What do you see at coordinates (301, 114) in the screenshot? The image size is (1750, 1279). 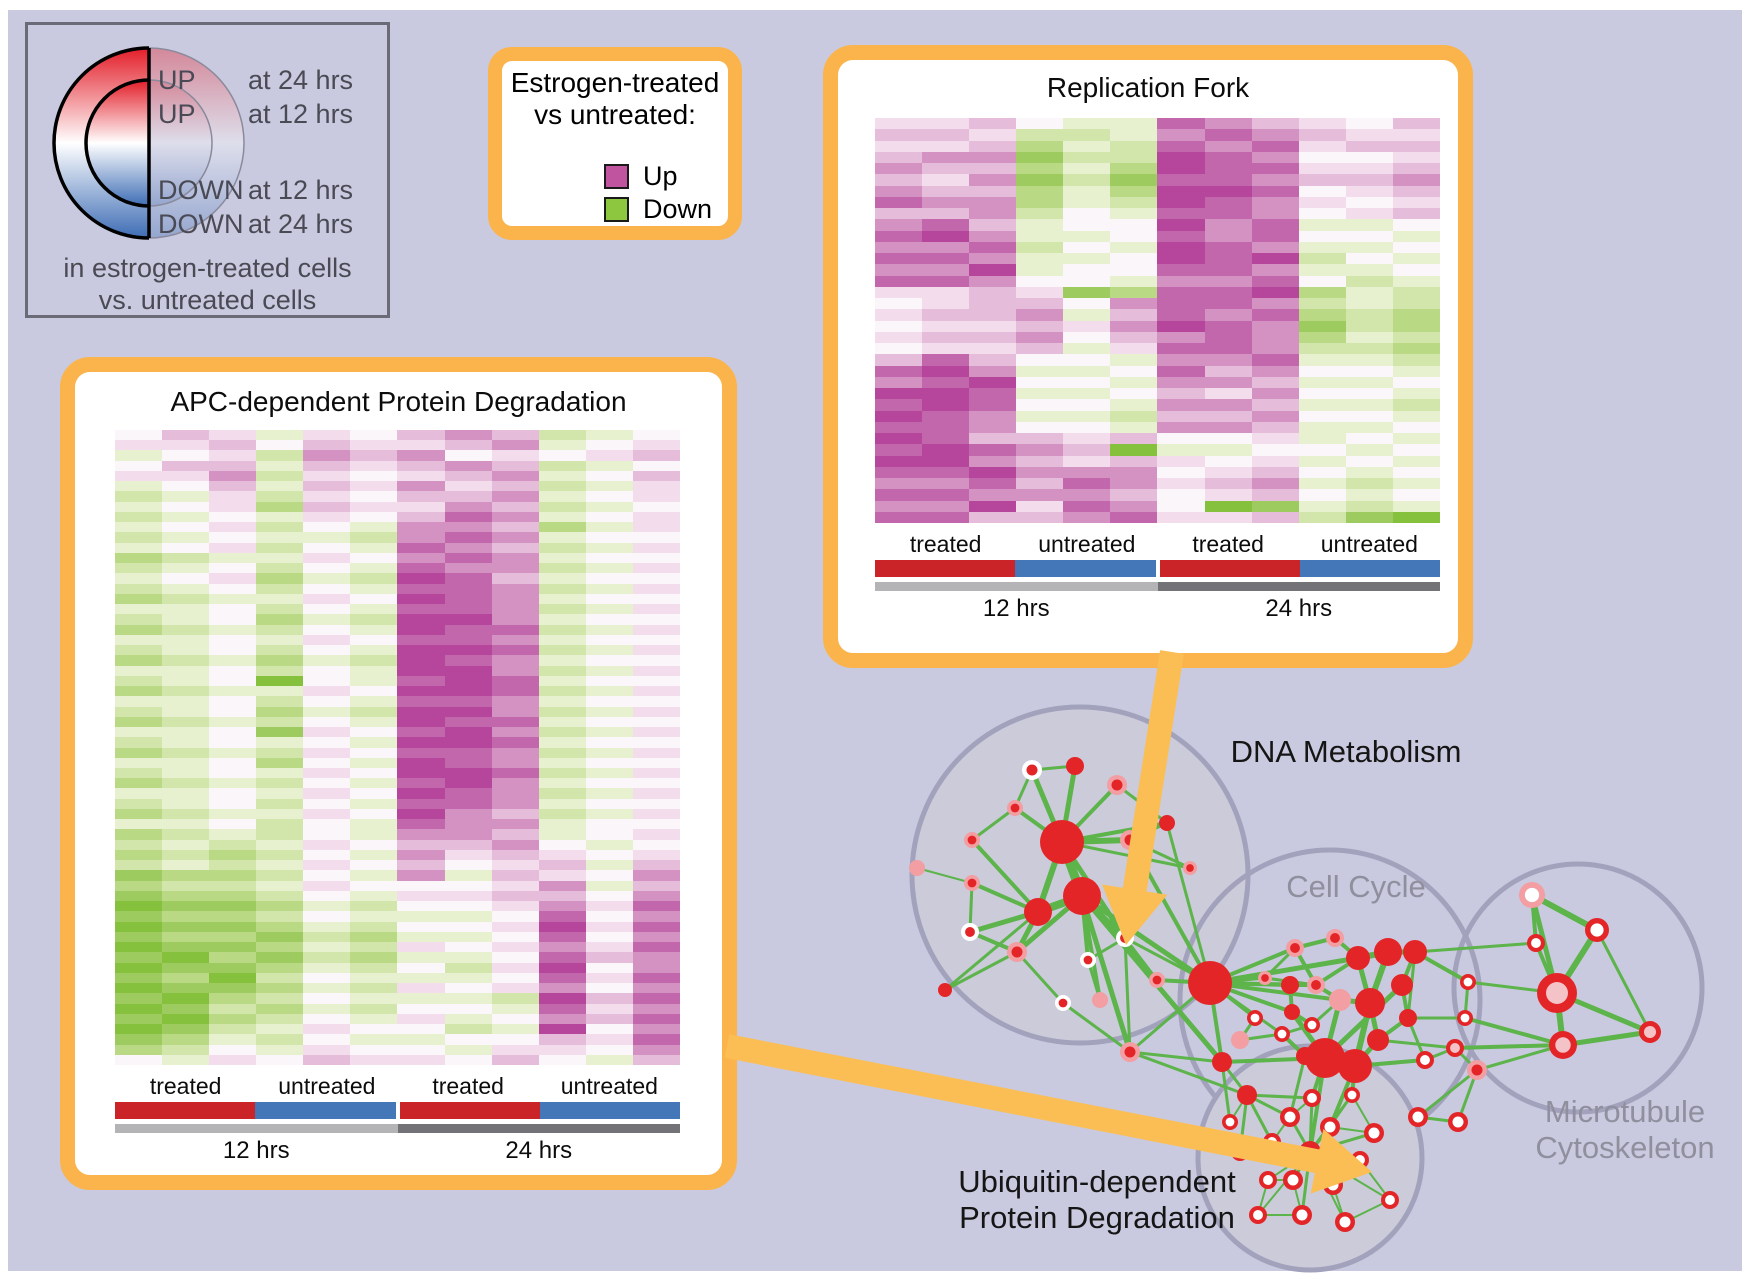 I see `ring-legend-time-12a: at 12 hrs` at bounding box center [301, 114].